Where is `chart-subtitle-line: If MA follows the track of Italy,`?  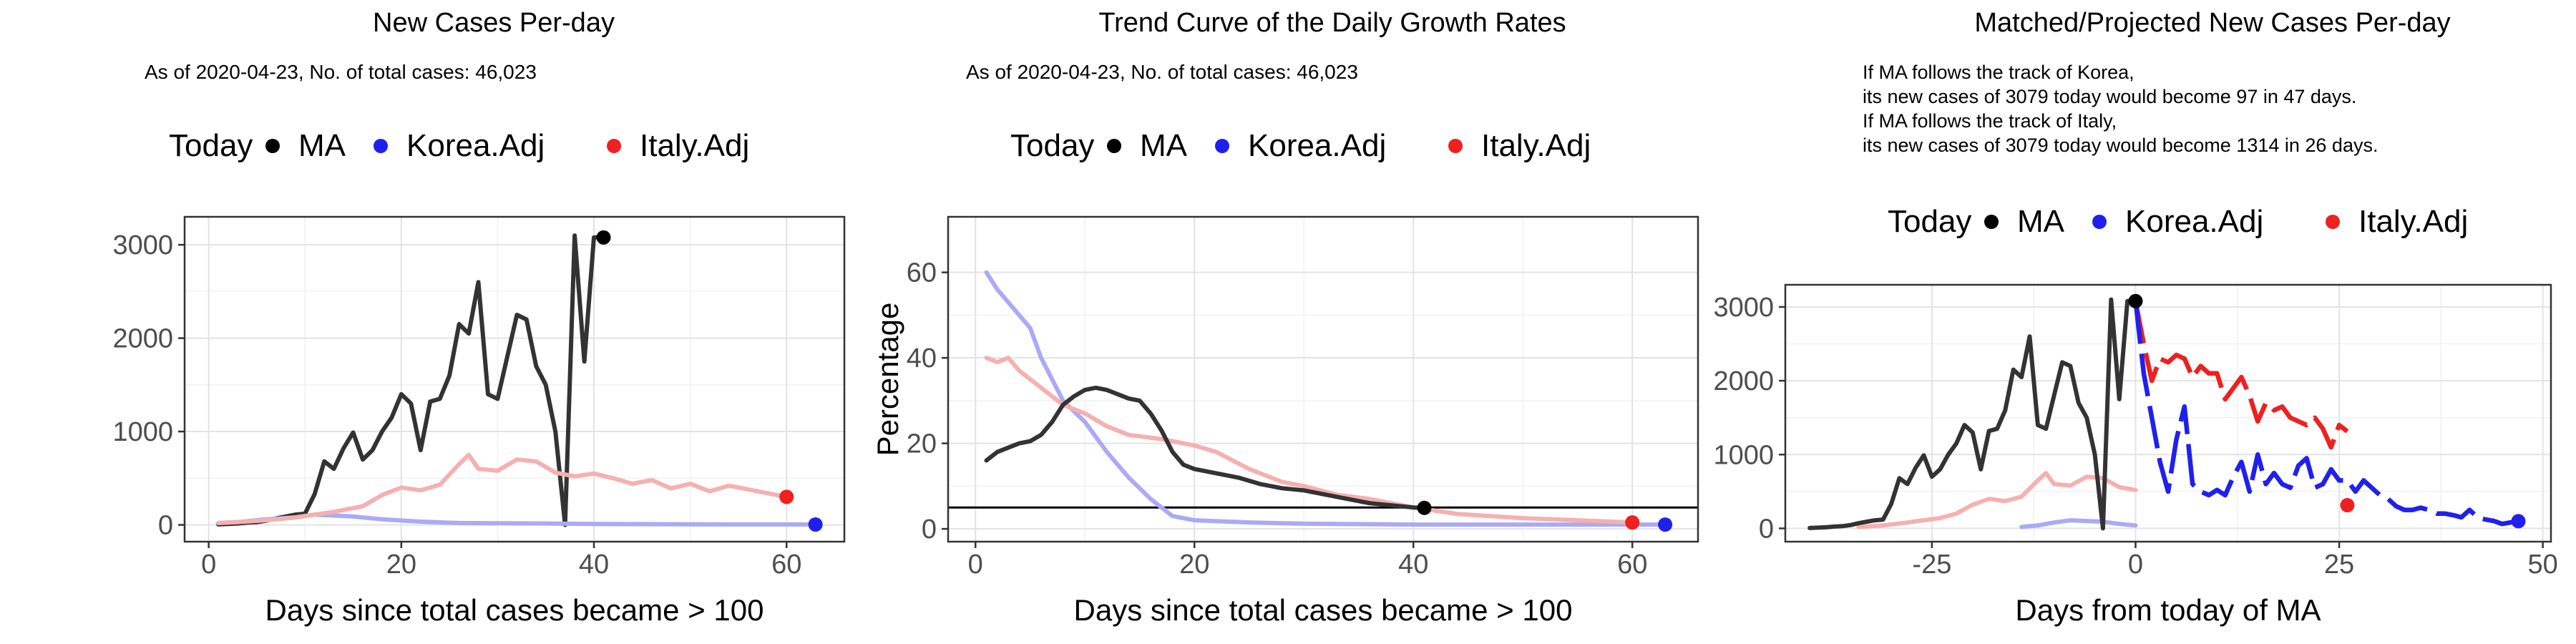
chart-subtitle-line: If MA follows the track of Italy, is located at coordinates (1990, 121).